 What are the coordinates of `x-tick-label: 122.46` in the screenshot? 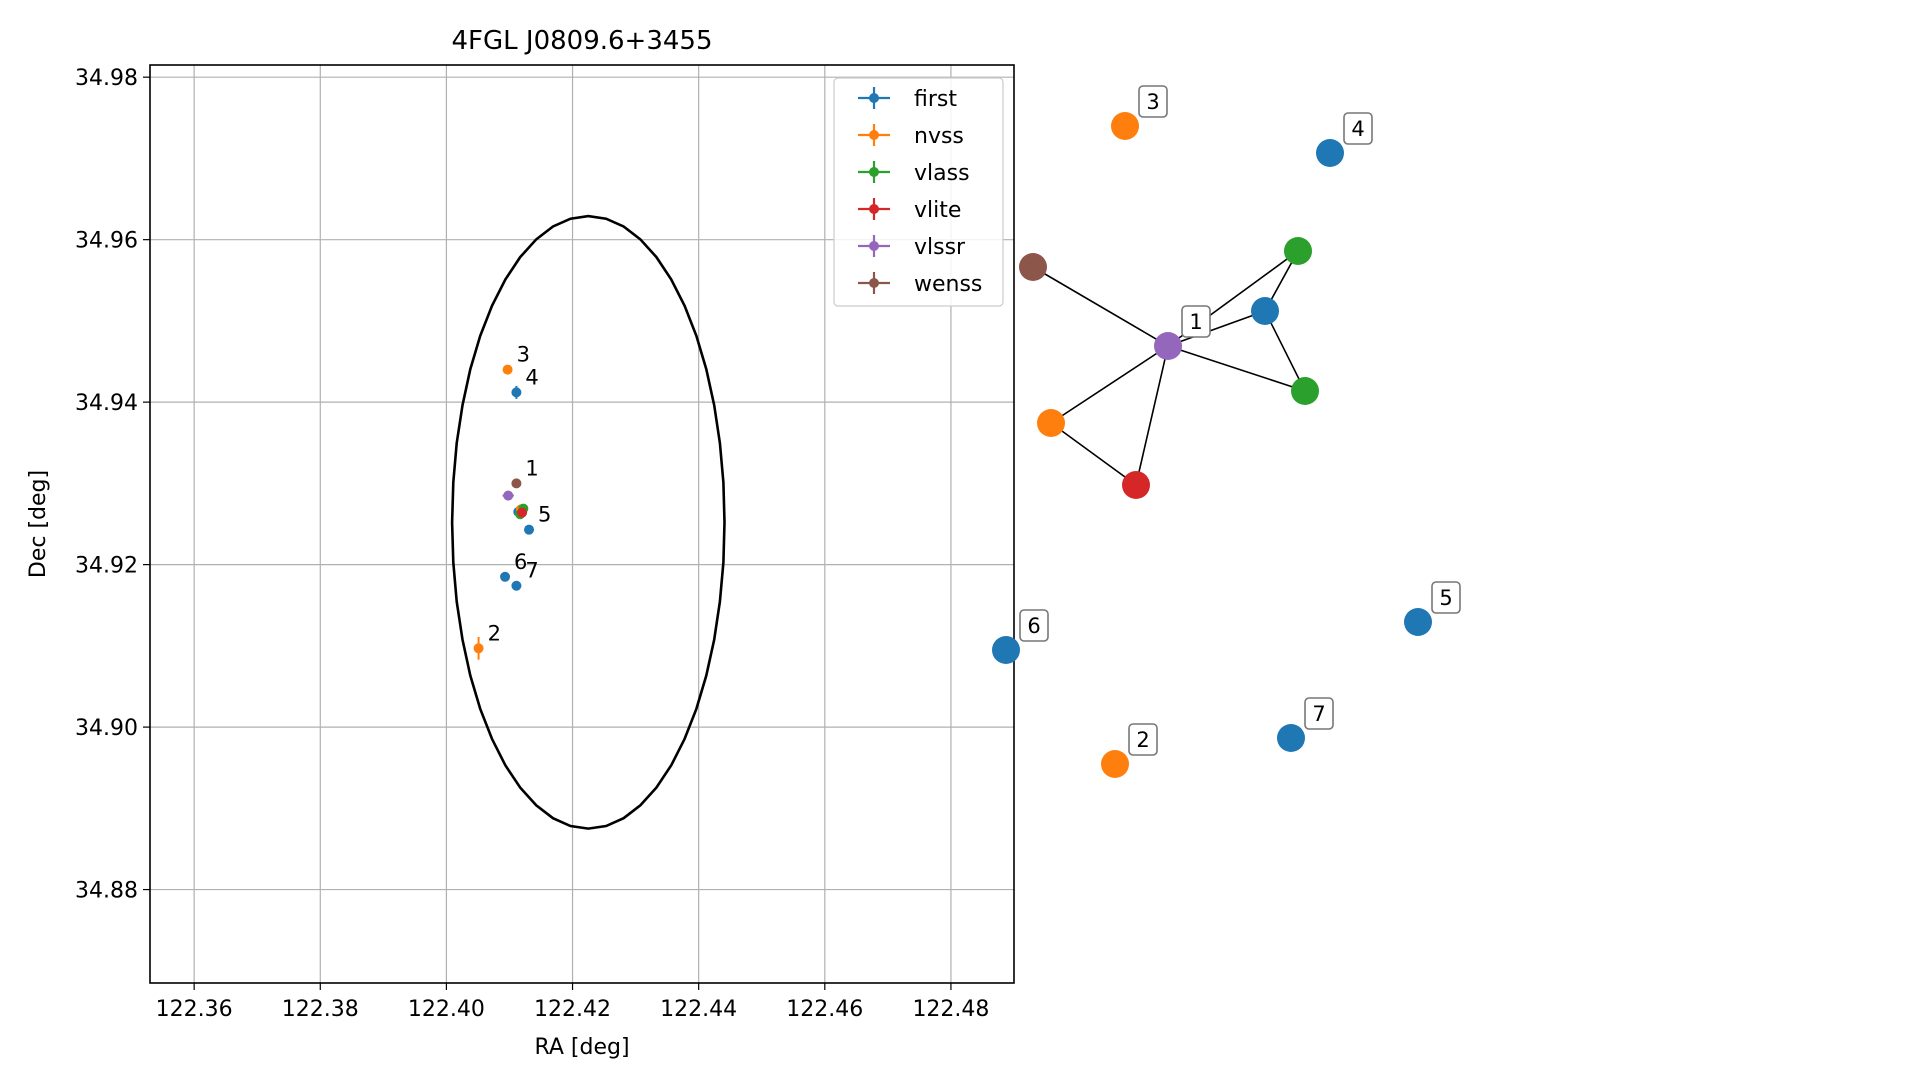 It's located at (824, 1009).